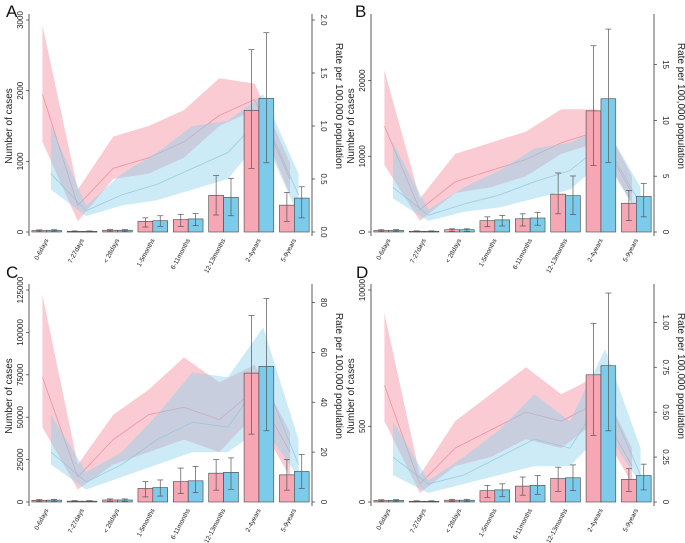 The height and width of the screenshot is (543, 685). I want to click on right-tick-label: 0.25, so click(665, 457).